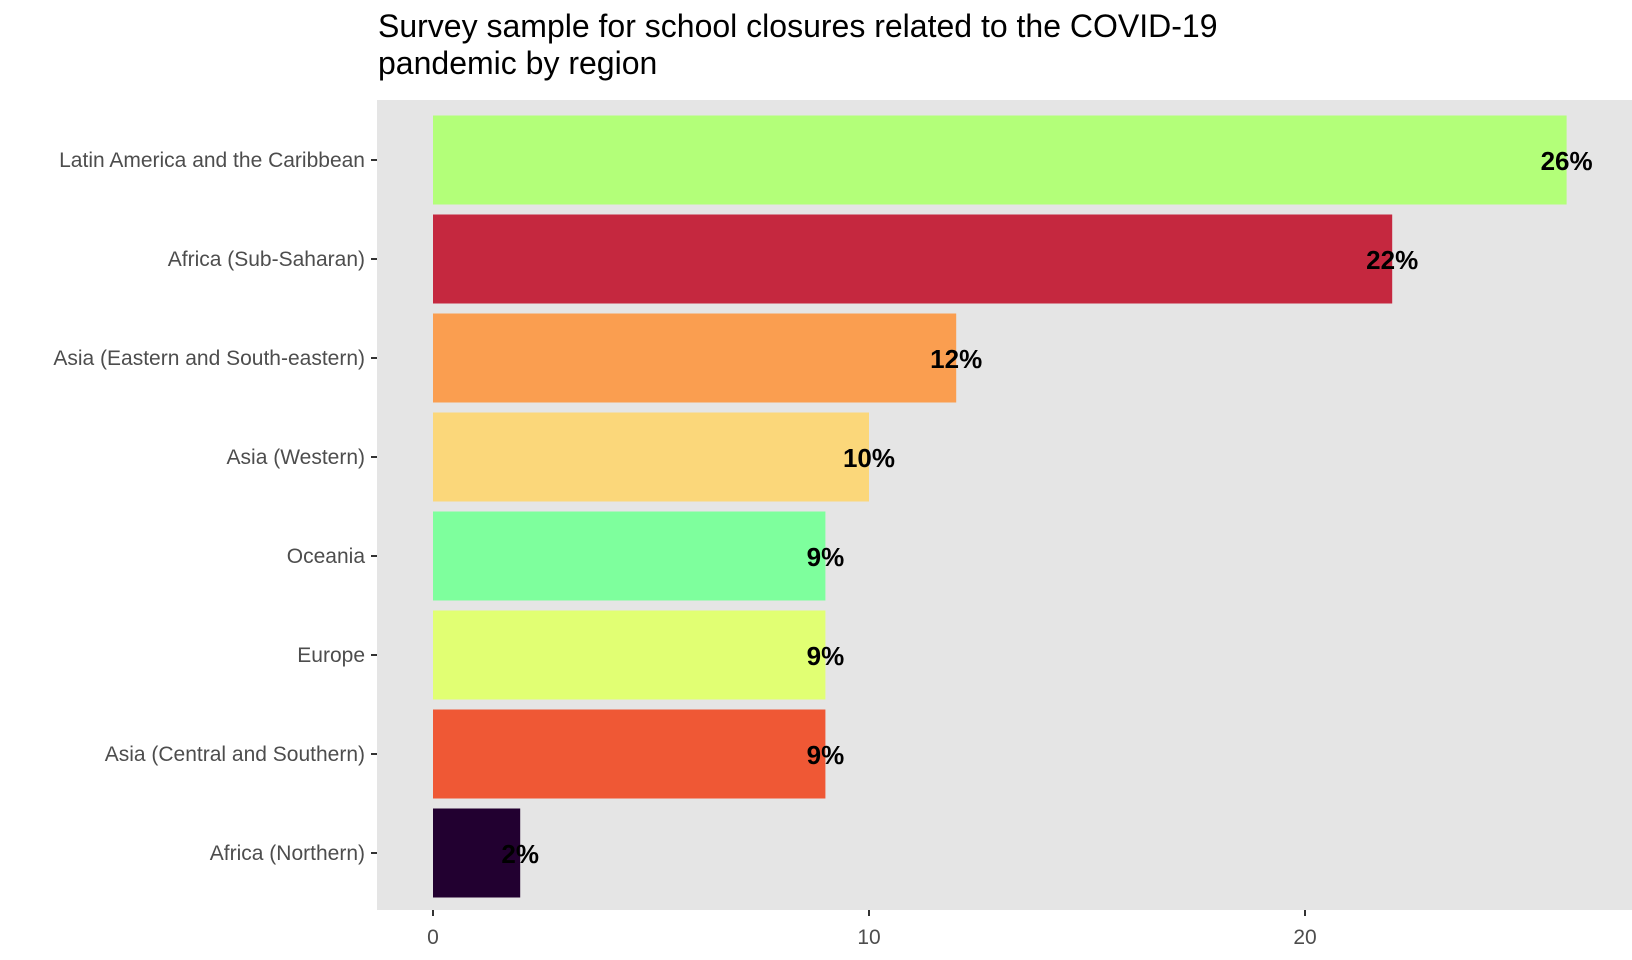 This screenshot has width=1632, height=960. I want to click on data-label: 26%, so click(1567, 161).